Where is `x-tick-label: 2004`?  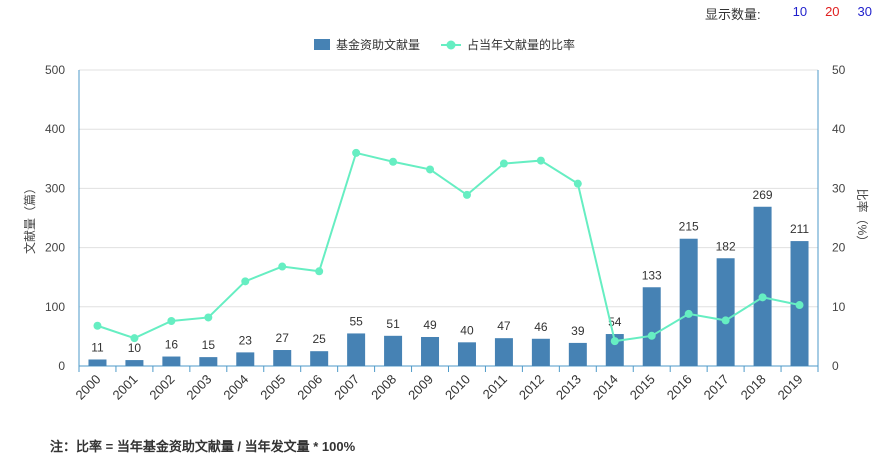
x-tick-label: 2004 is located at coordinates (235, 387).